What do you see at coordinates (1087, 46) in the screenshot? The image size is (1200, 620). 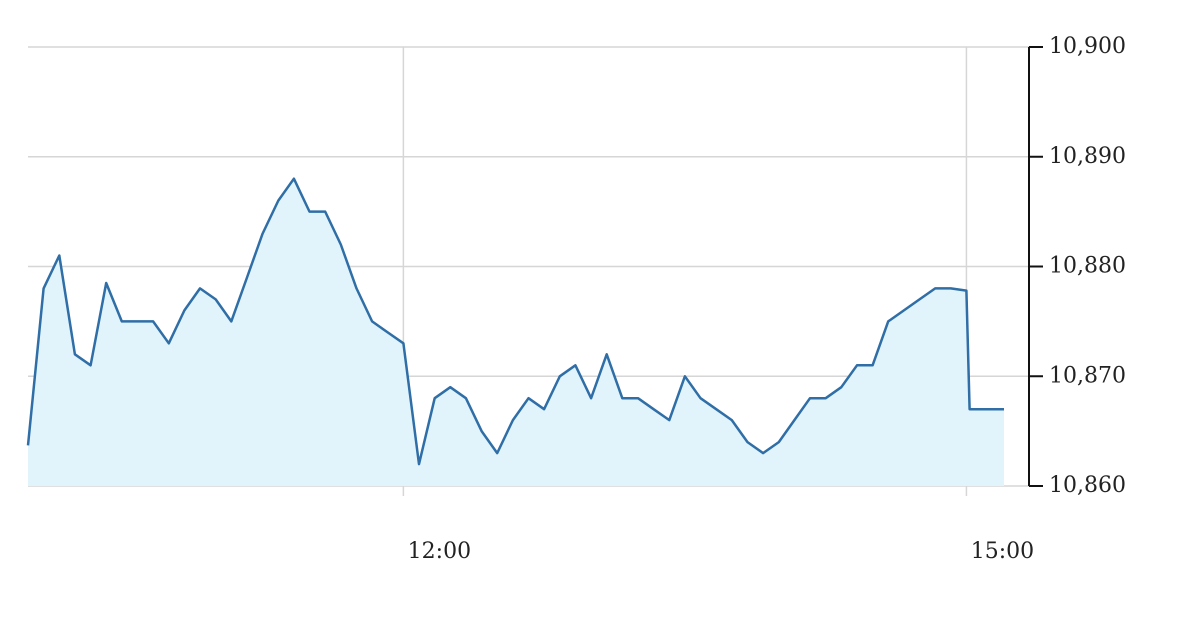 I see `y-tick-label: 10,900` at bounding box center [1087, 46].